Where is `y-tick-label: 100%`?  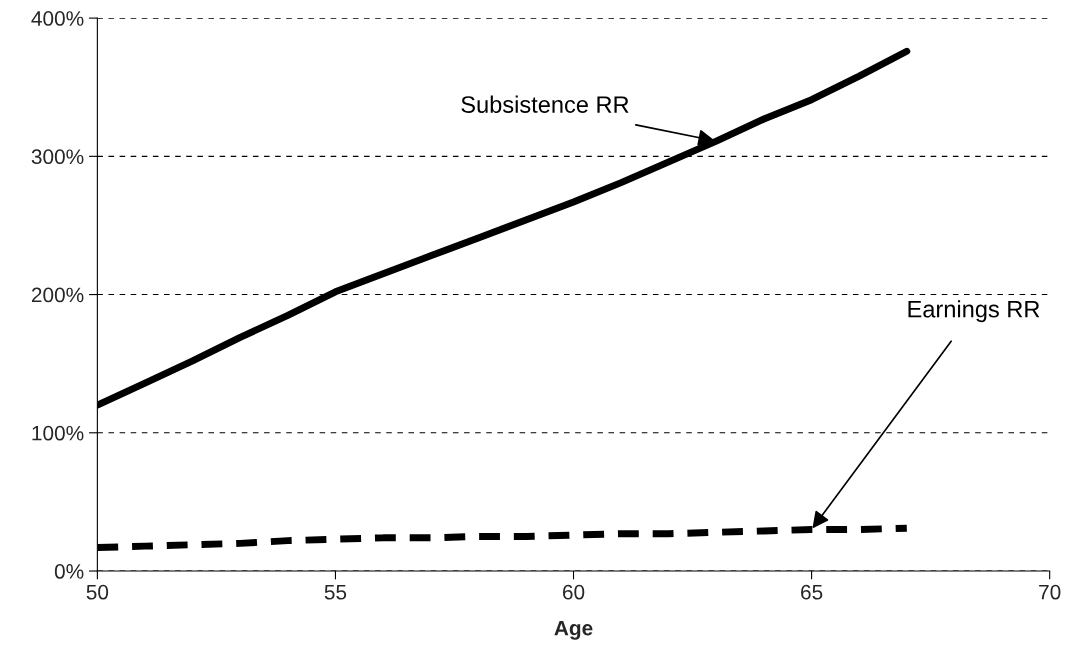
y-tick-label: 100% is located at coordinates (58, 433).